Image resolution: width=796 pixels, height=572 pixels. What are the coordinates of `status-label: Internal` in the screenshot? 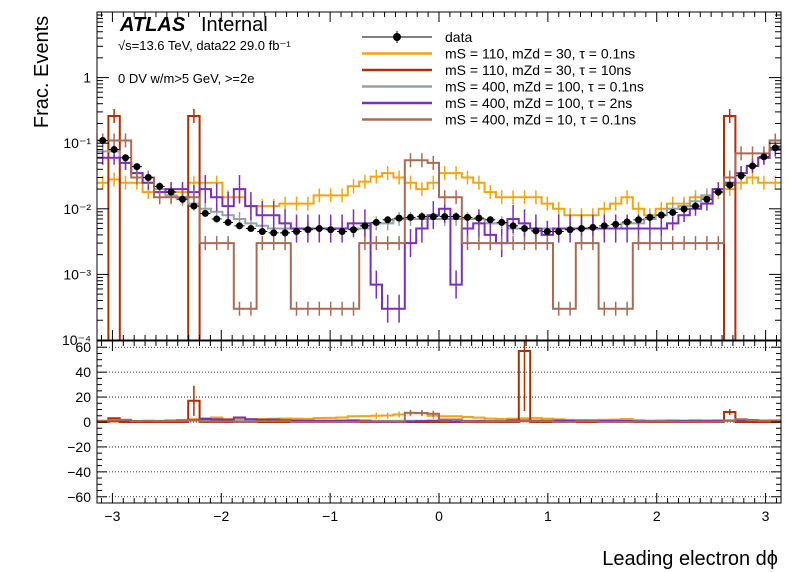 It's located at (234, 25).